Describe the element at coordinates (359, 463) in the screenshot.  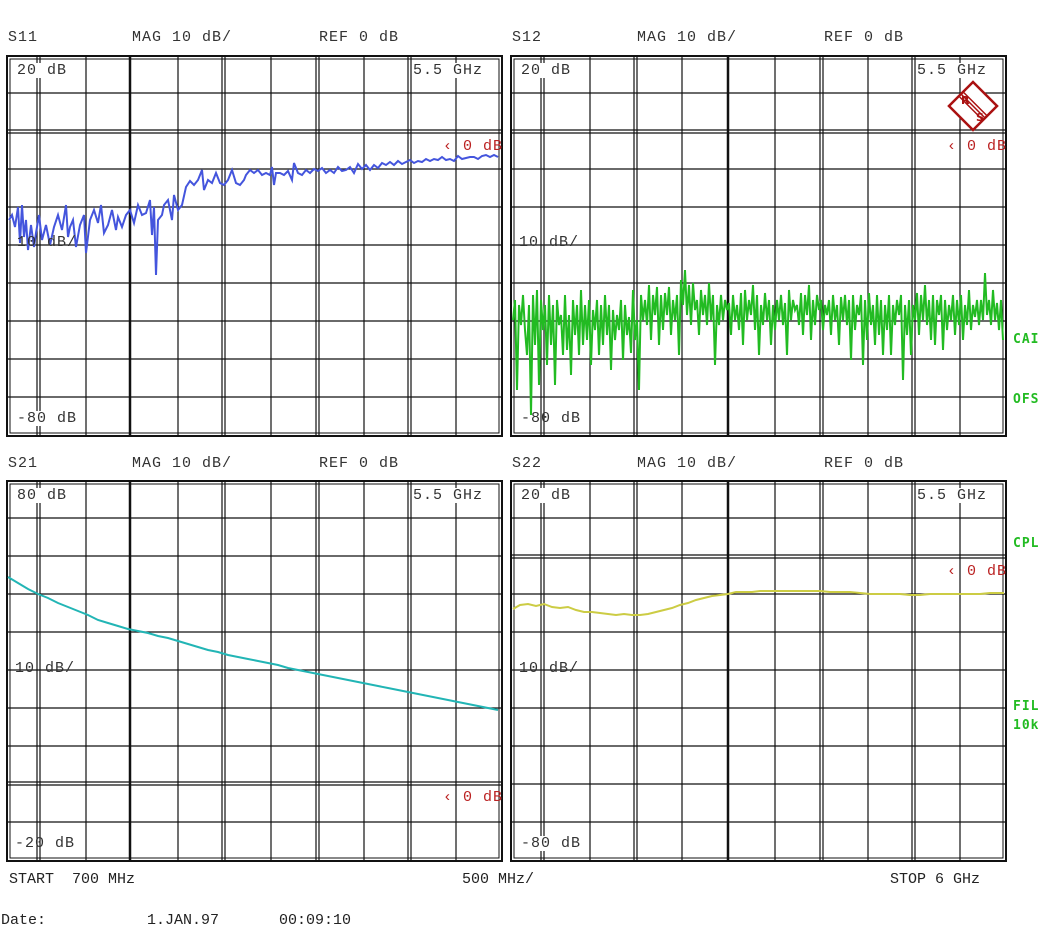
I see `s21-ref-label: REF 0 dB` at that location.